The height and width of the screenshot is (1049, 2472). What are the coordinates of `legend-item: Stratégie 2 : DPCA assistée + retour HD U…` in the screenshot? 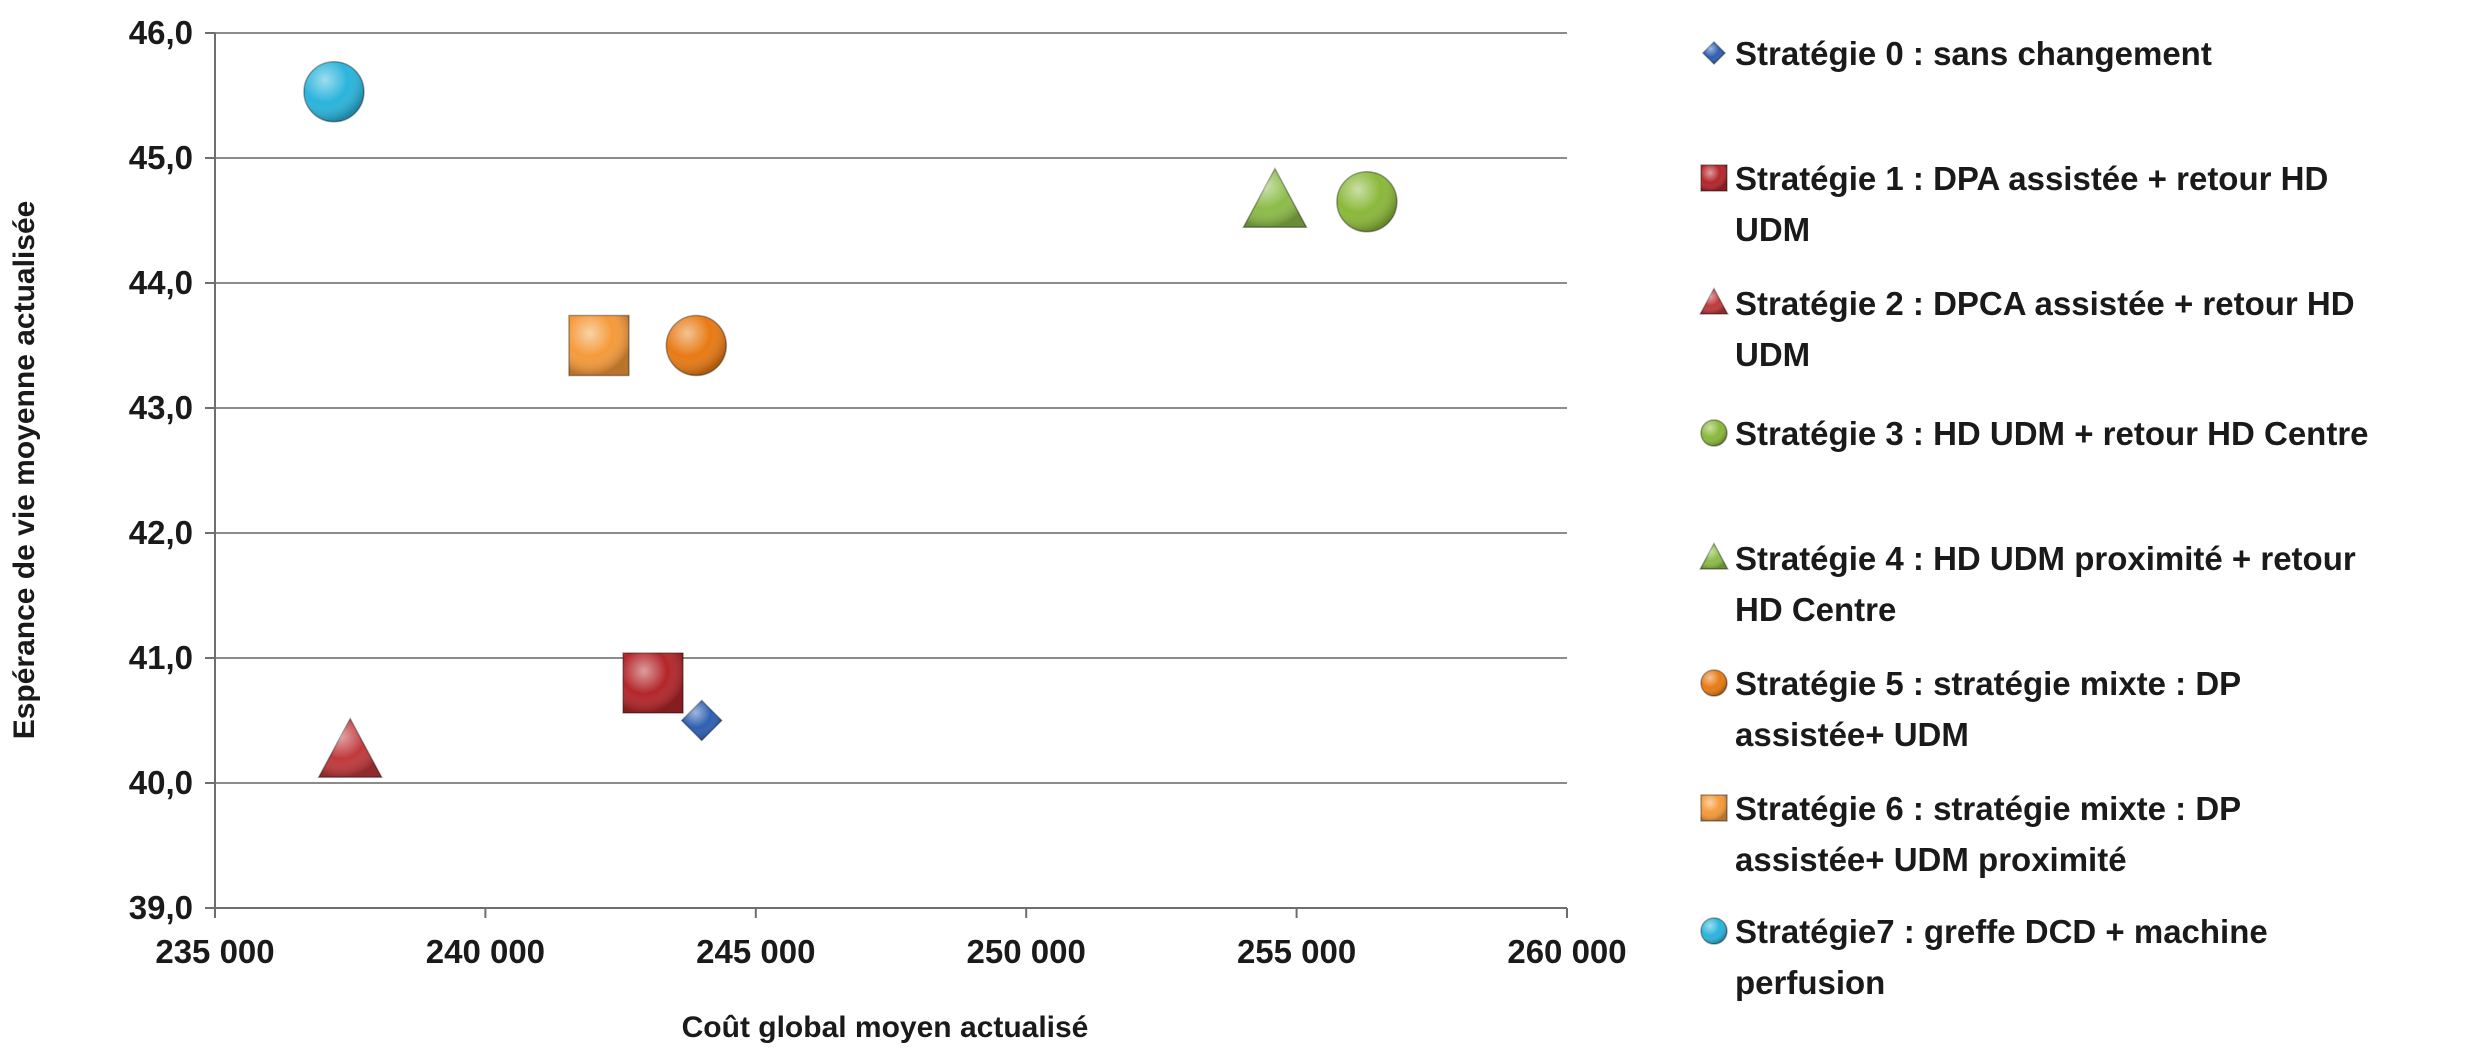 It's located at (2027, 329).